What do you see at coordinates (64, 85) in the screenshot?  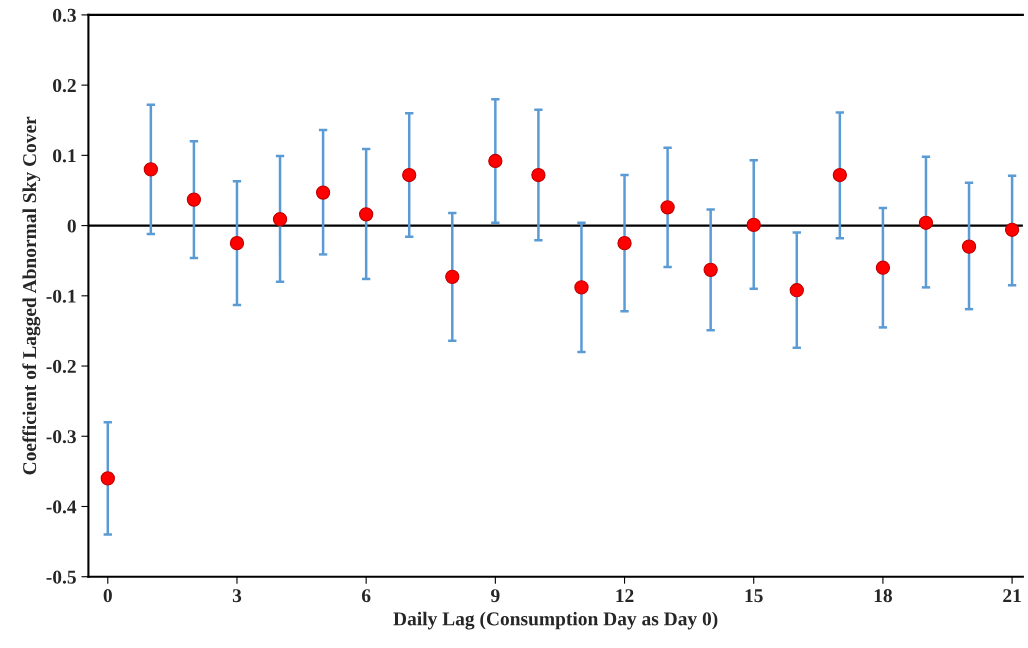 I see `y-tick-label: 0.2` at bounding box center [64, 85].